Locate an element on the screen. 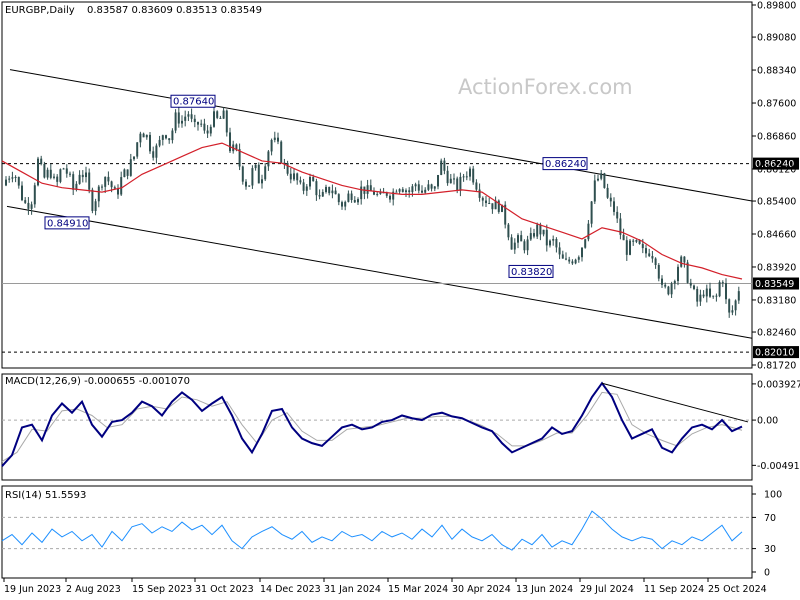  price-tick-label: 0.86860 is located at coordinates (776, 136).